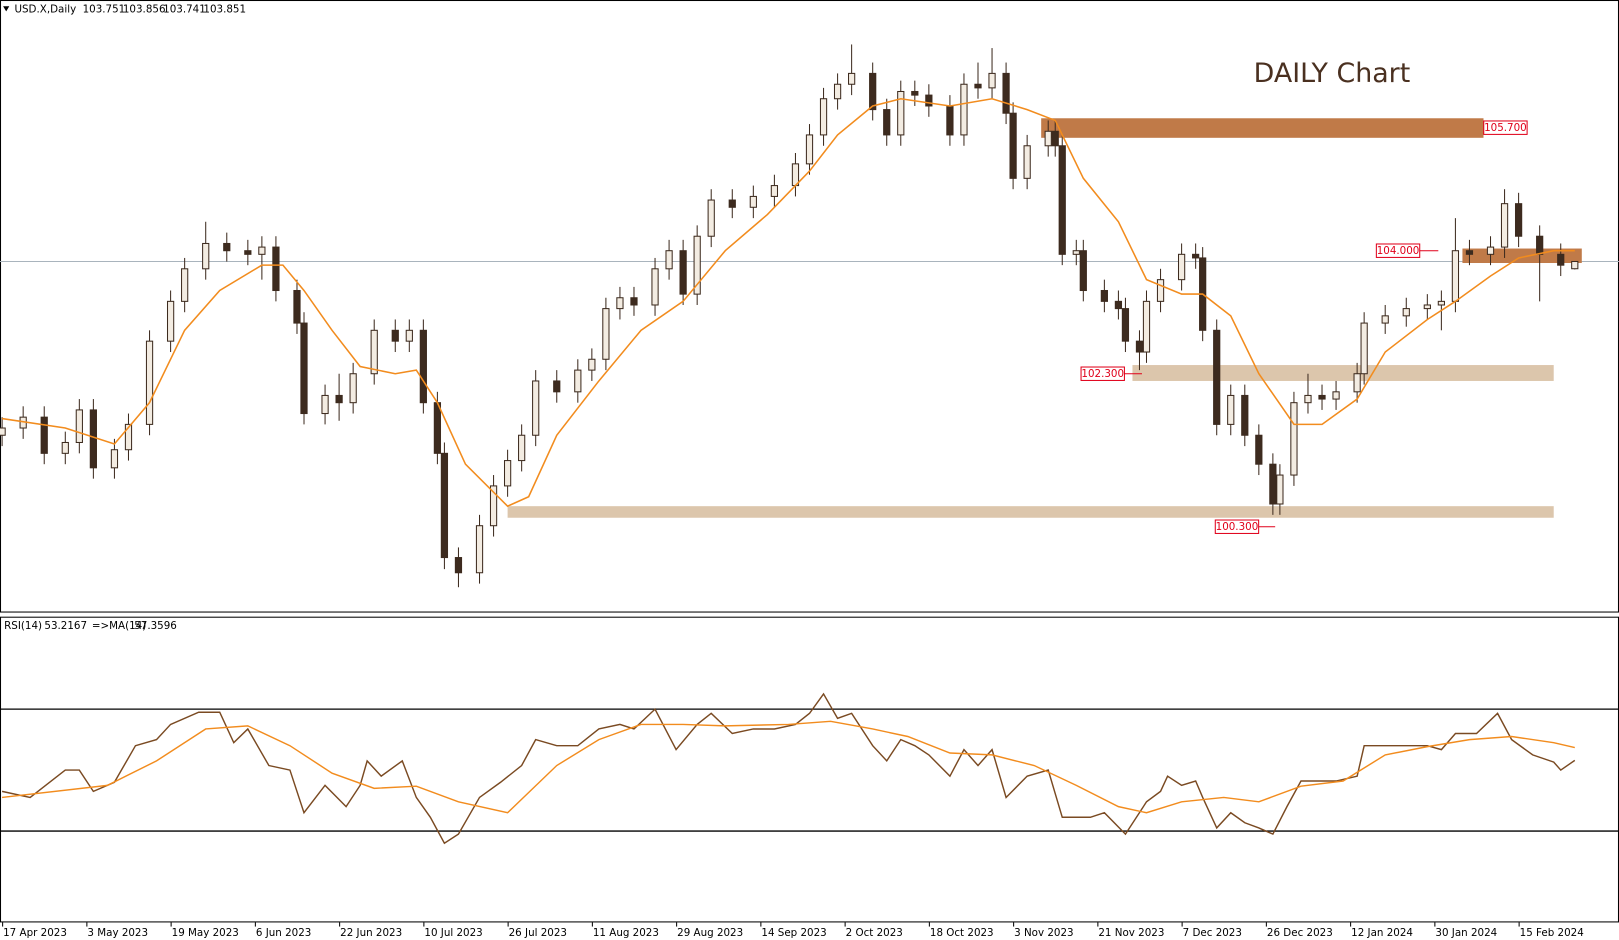 The height and width of the screenshot is (940, 1619). What do you see at coordinates (1043, 933) in the screenshot?
I see `x-tick-label: 3 Nov 2023` at bounding box center [1043, 933].